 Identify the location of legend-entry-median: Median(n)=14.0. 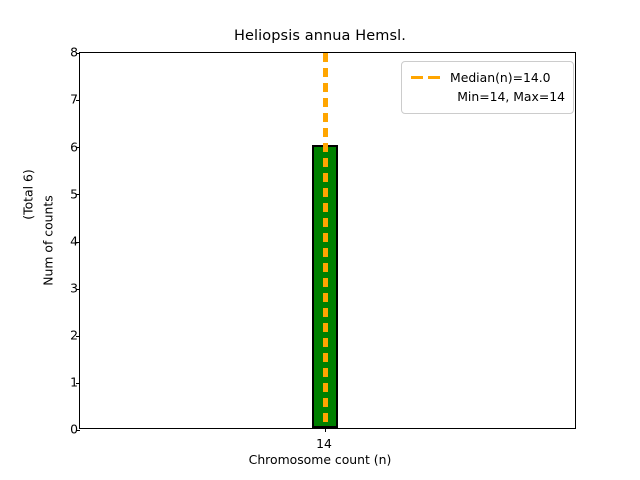
(487, 77).